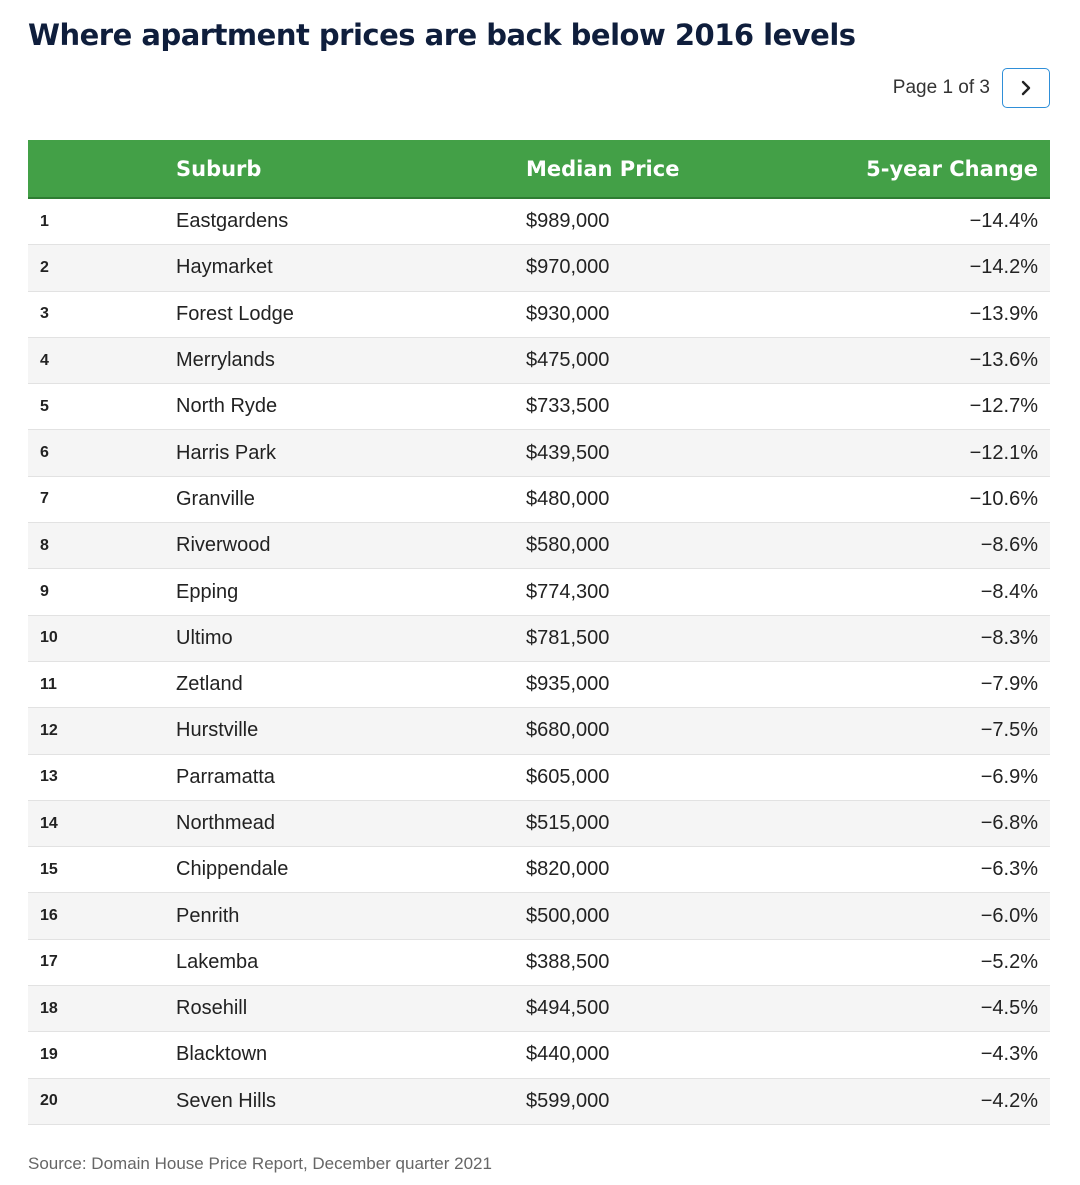 The width and height of the screenshot is (1080, 1185). I want to click on suburb-cell: Granville, so click(215, 498).